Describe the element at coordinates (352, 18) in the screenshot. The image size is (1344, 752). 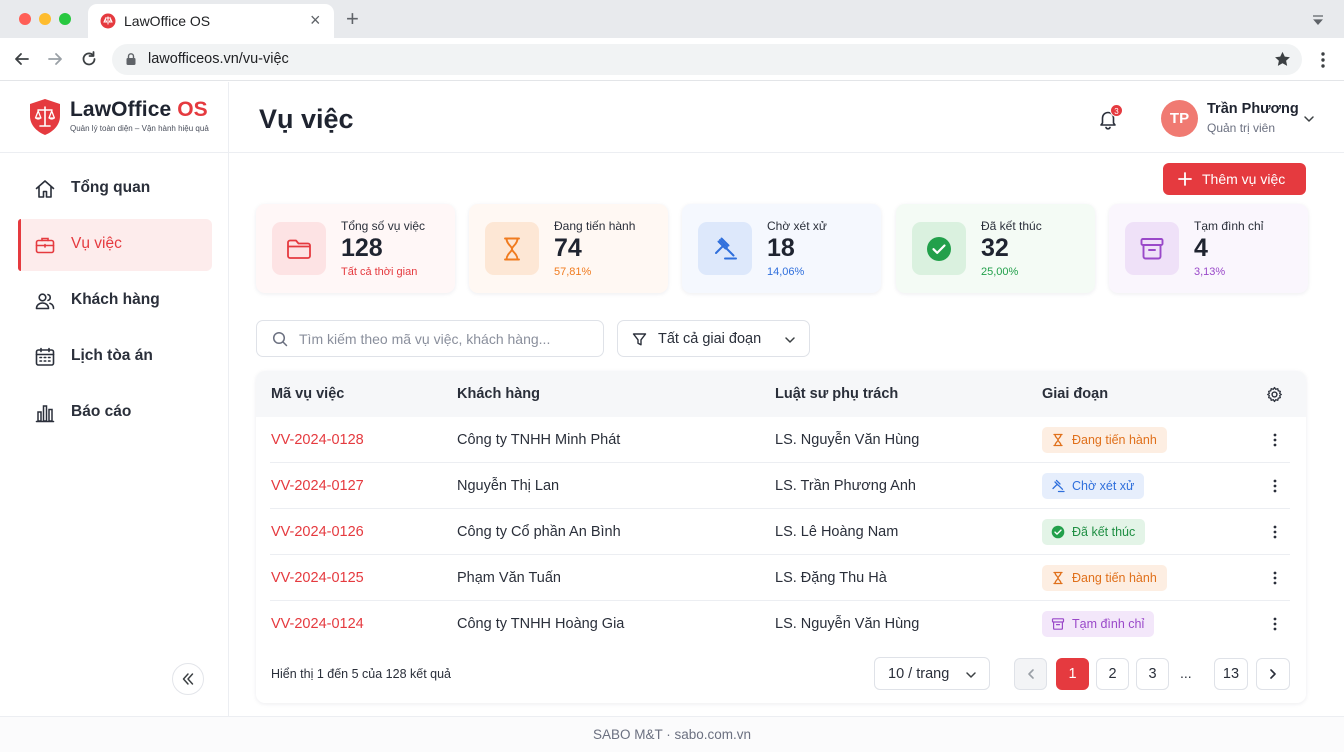
I see `new-tab-icon: +` at that location.